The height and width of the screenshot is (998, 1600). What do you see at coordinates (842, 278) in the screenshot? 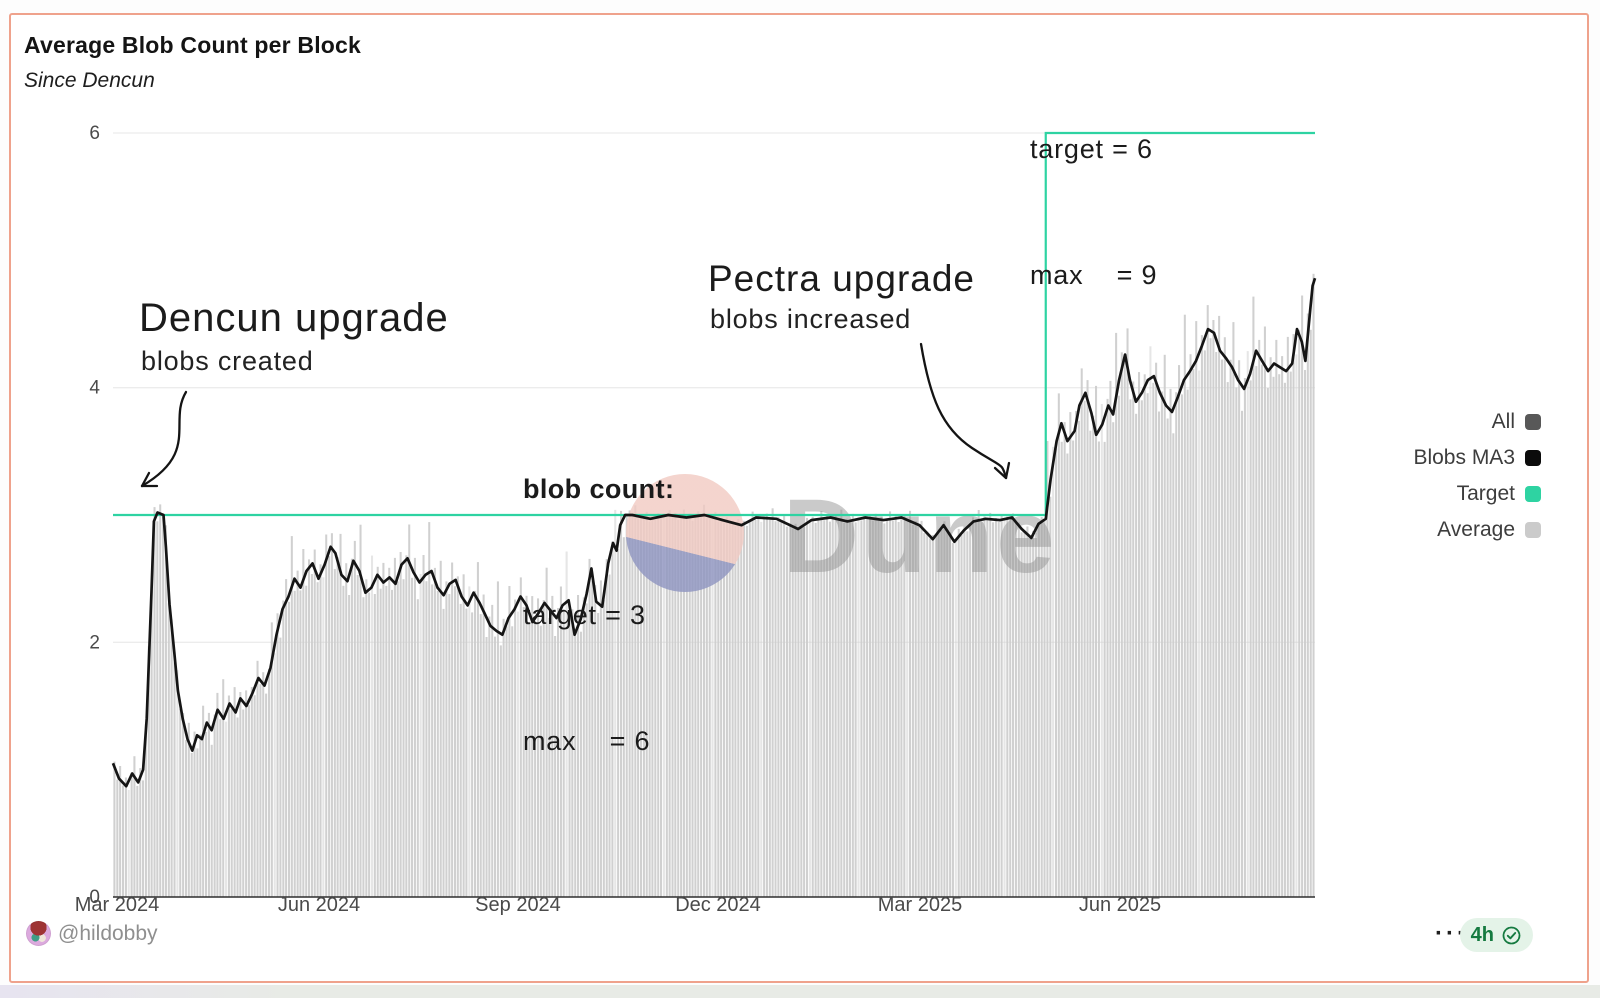
I see `pectra-annotation-title: Pectra upgrade` at bounding box center [842, 278].